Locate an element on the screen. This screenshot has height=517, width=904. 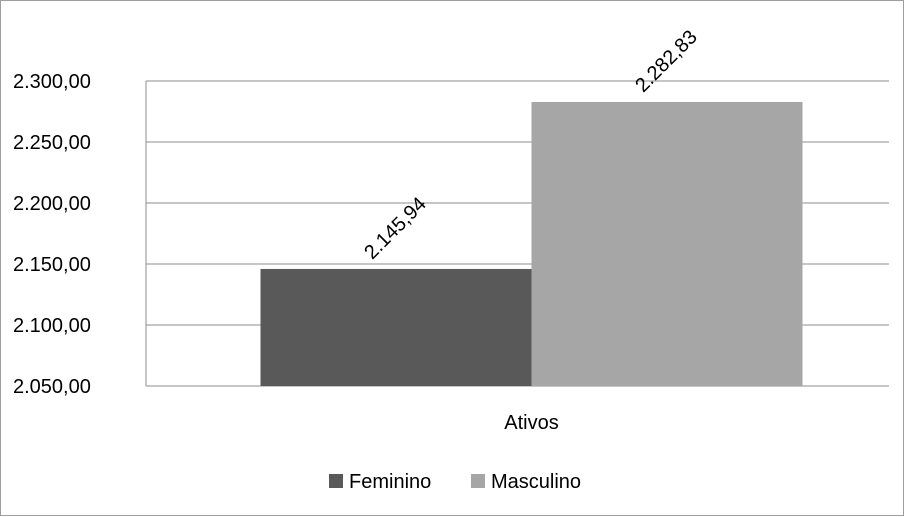
y-tick-label: 2.250,00 is located at coordinates (52, 143).